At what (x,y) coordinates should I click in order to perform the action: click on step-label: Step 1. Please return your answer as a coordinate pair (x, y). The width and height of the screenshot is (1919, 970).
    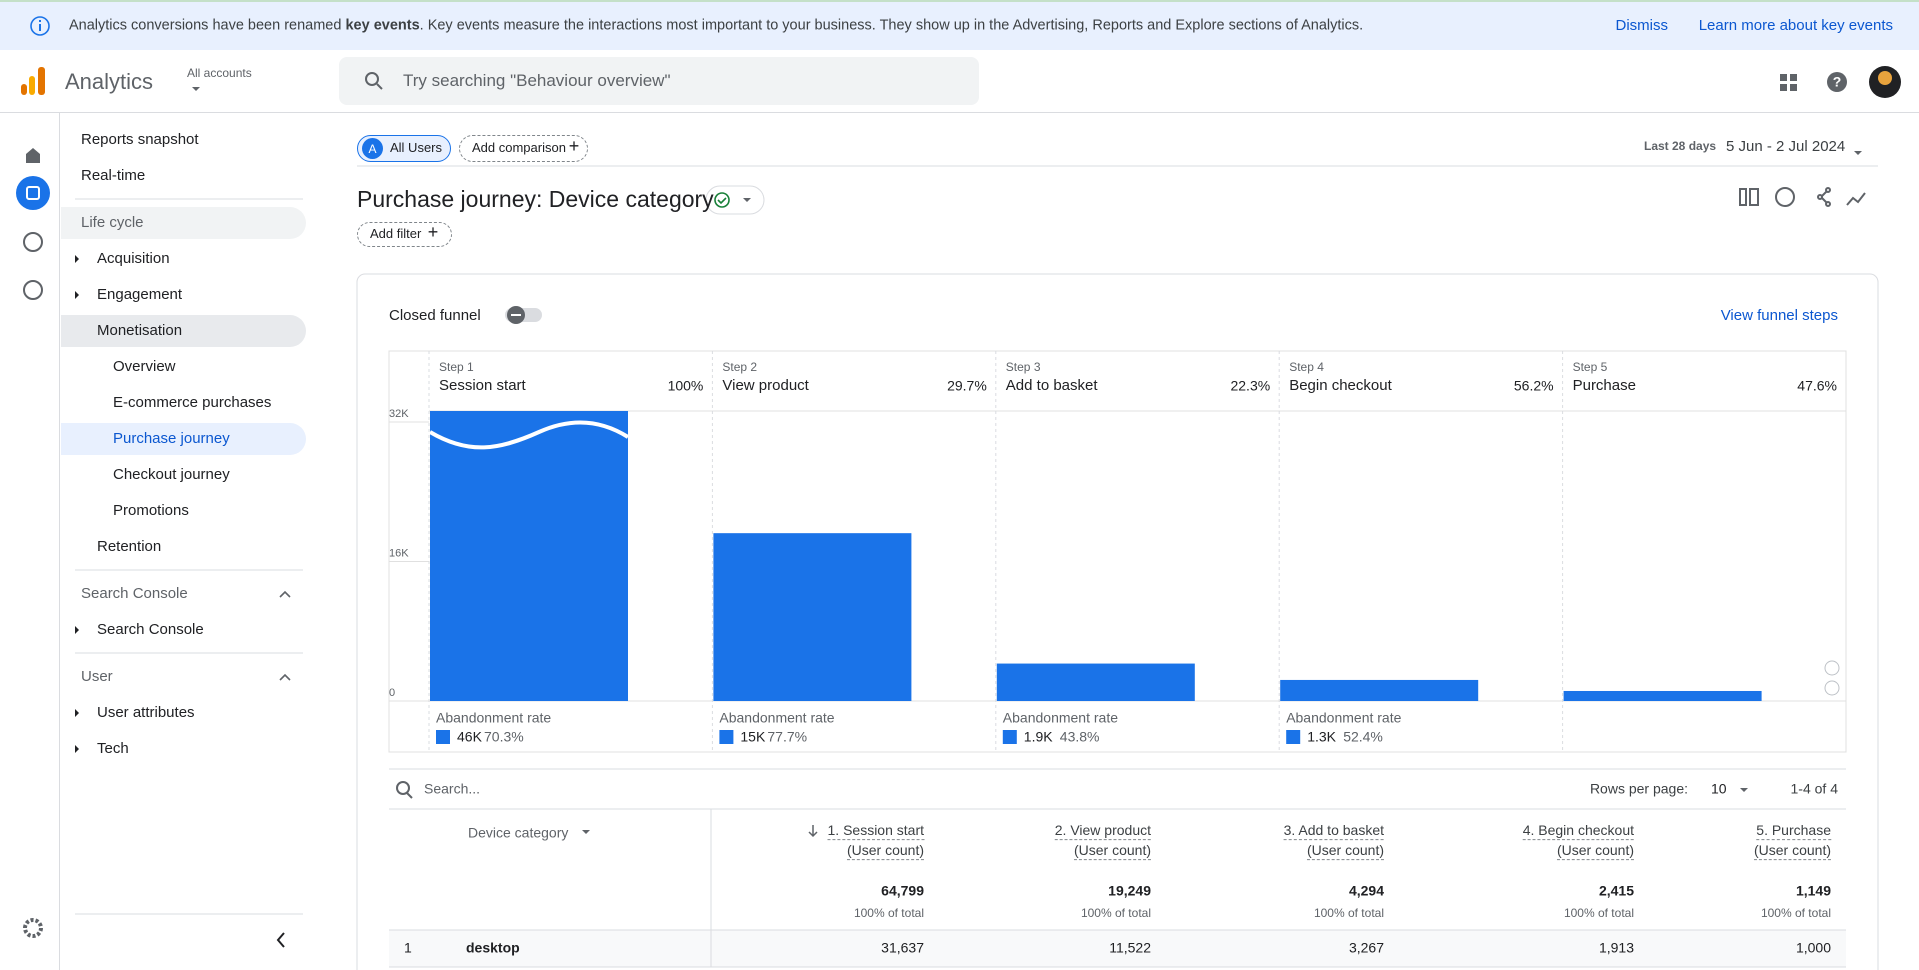
    Looking at the image, I should click on (456, 366).